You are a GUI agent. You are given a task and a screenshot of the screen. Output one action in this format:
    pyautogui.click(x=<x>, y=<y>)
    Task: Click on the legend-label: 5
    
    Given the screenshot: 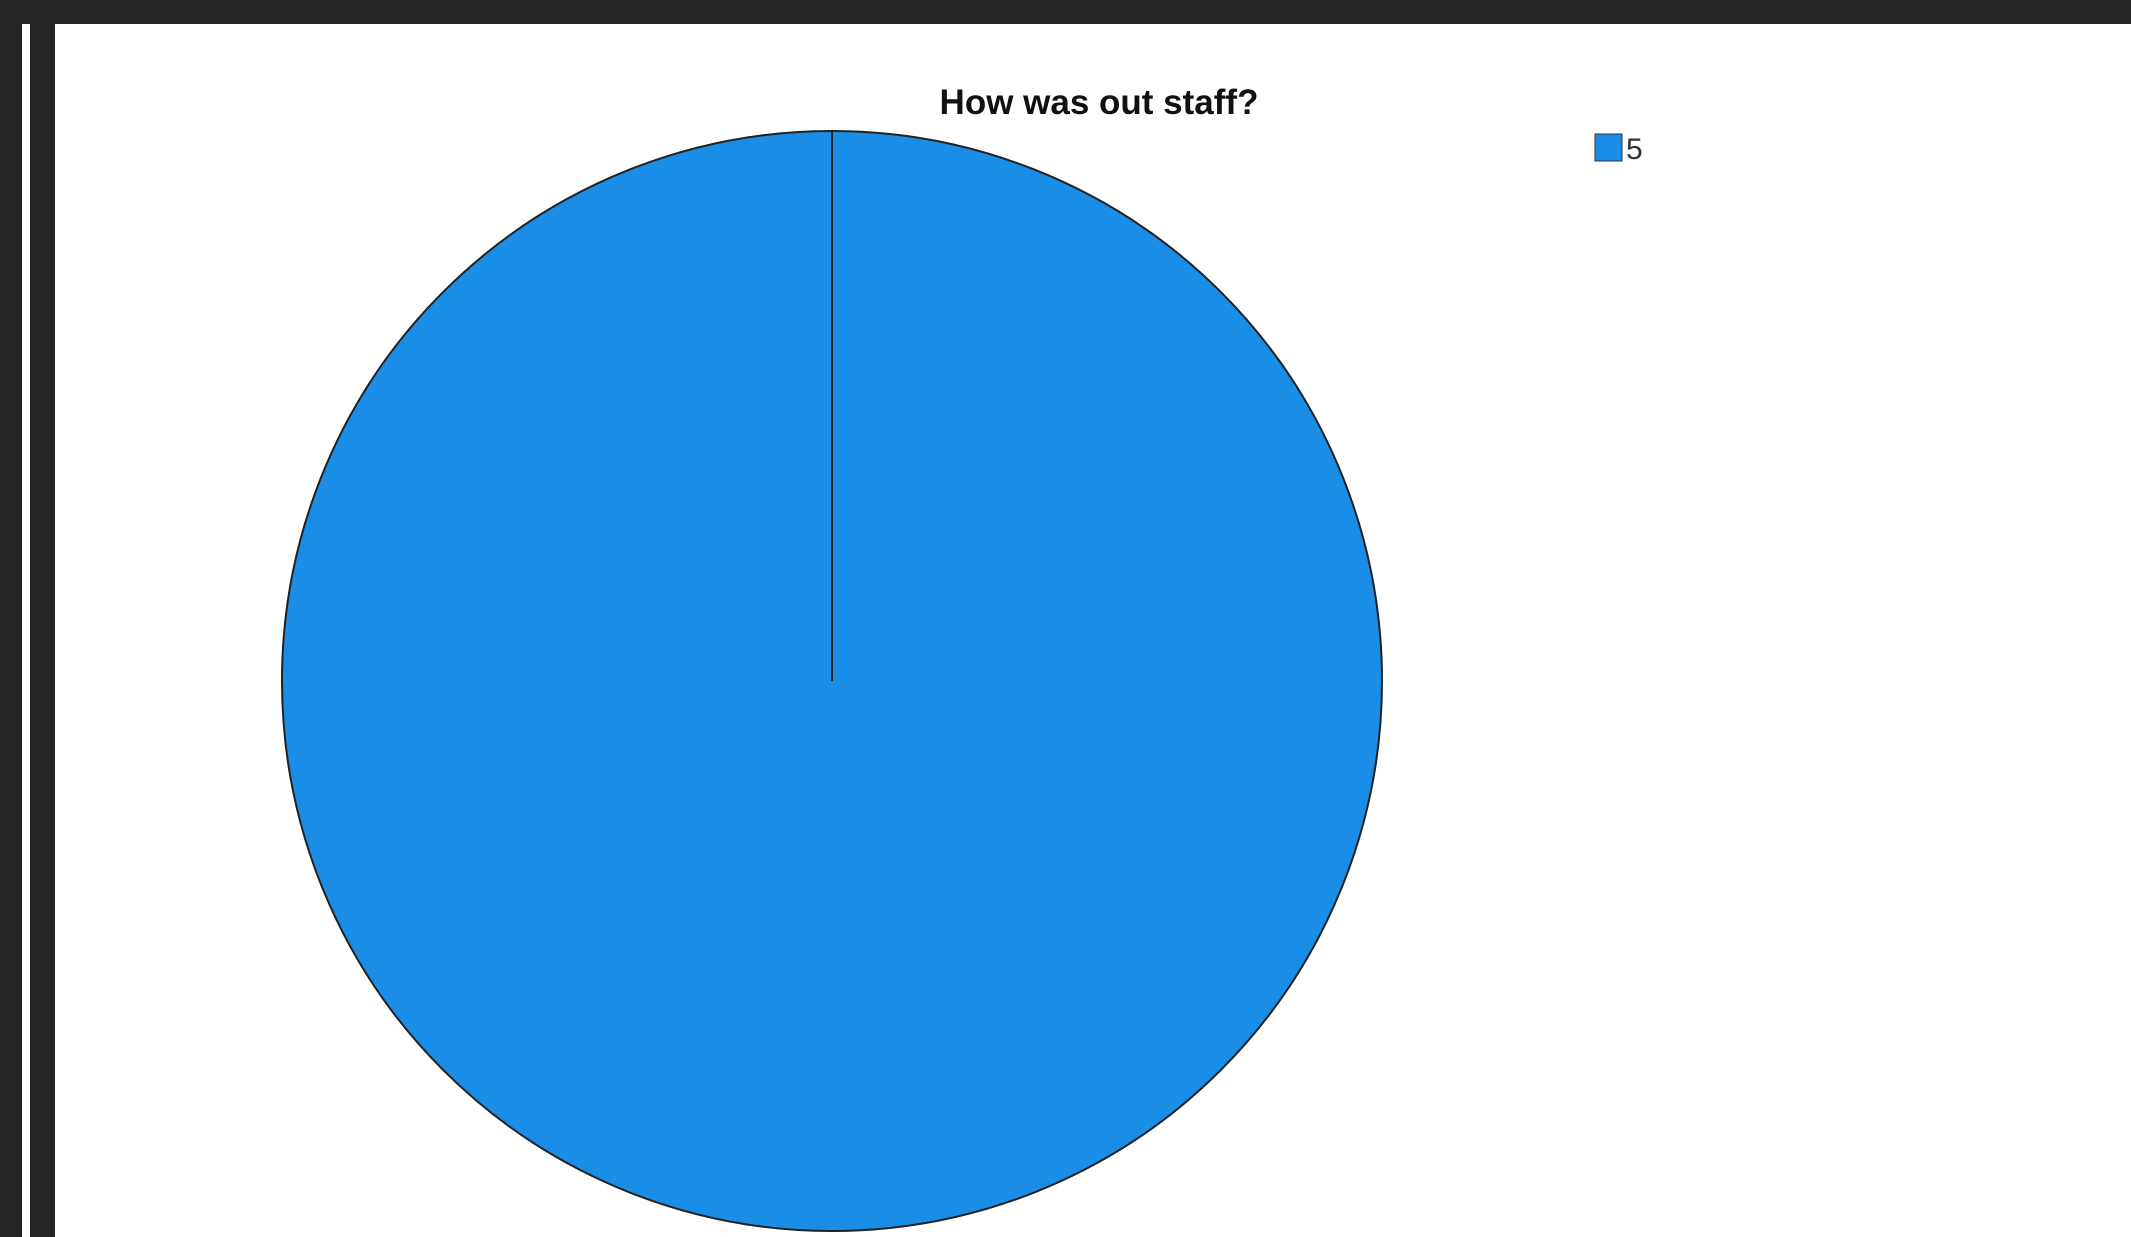 What is the action you would take?
    pyautogui.click(x=1634, y=149)
    